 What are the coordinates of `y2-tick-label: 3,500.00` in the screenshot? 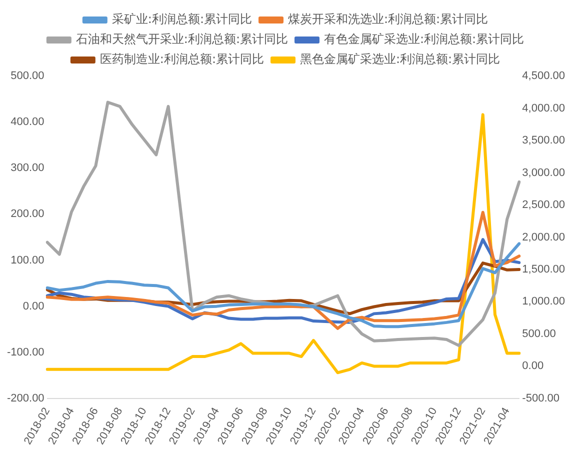 It's located at (544, 140).